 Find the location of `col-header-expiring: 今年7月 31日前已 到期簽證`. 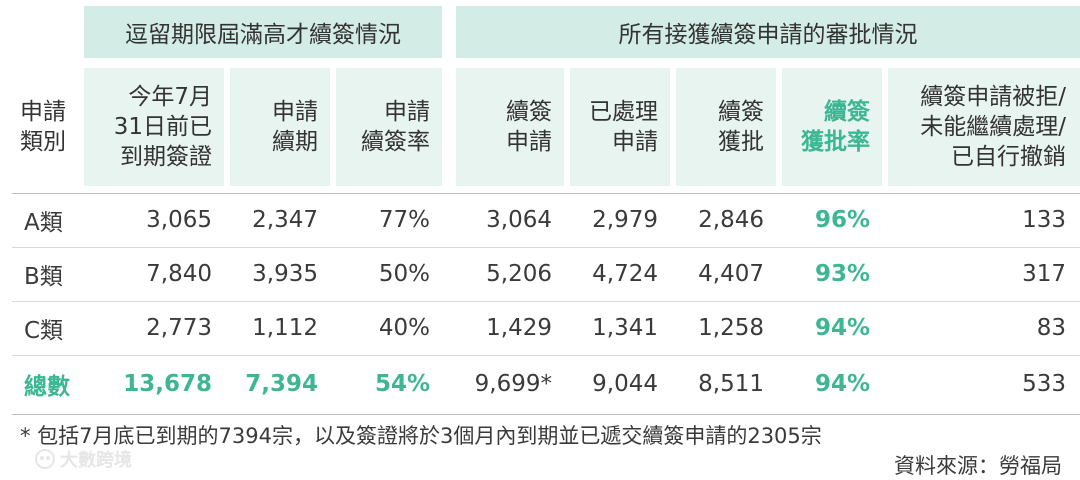

col-header-expiring: 今年7月 31日前已 到期簽證 is located at coordinates (154, 127).